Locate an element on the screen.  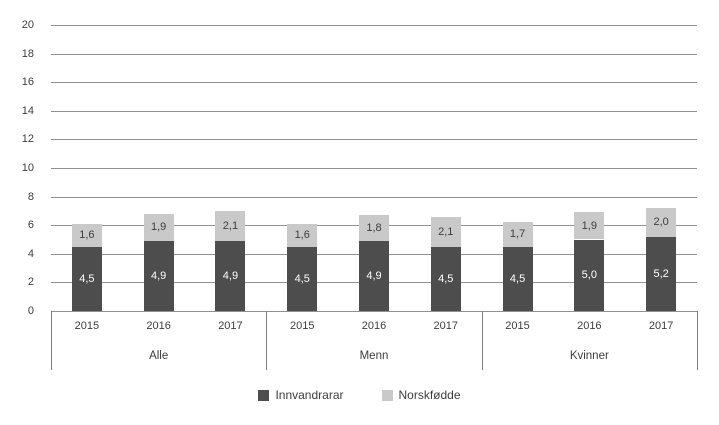
legend: Innvandrarar Norskfødde is located at coordinates (359, 395).